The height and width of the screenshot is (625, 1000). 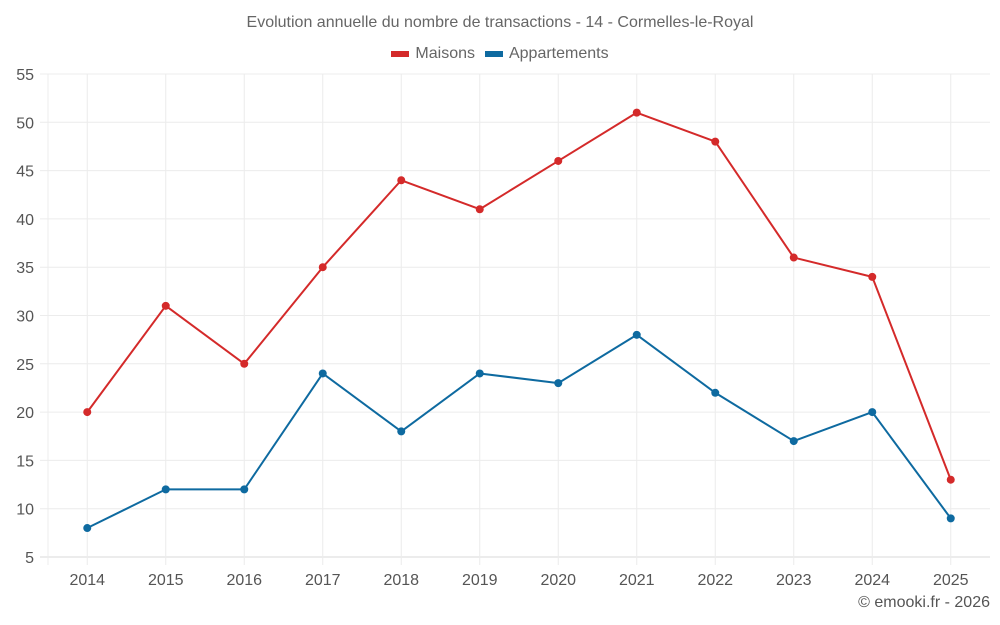 What do you see at coordinates (401, 580) in the screenshot?
I see `x-tick-label: 2018` at bounding box center [401, 580].